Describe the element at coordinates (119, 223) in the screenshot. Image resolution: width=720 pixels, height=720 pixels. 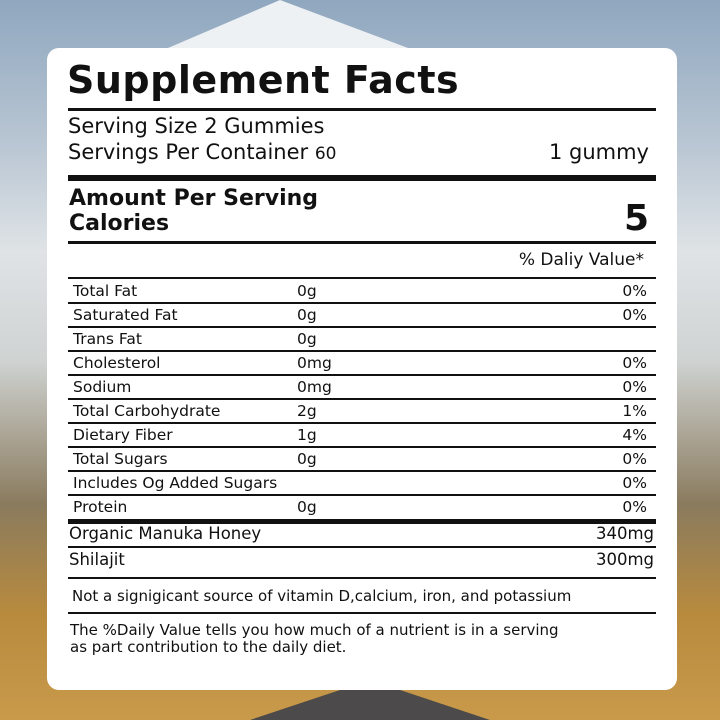
I see `calories-label: Calories` at that location.